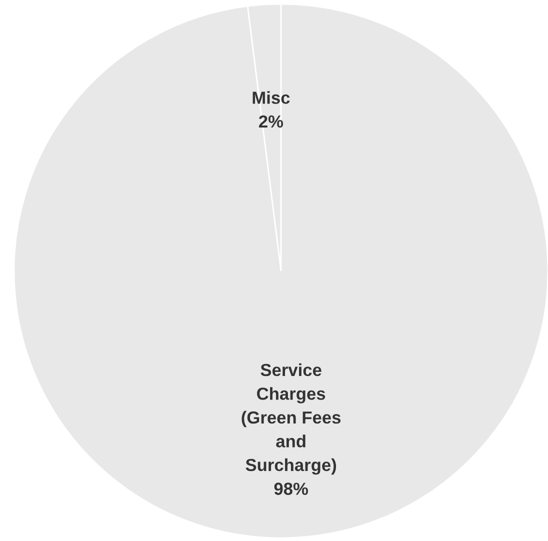  What do you see at coordinates (271, 121) in the screenshot?
I see `data-label: 2%` at bounding box center [271, 121].